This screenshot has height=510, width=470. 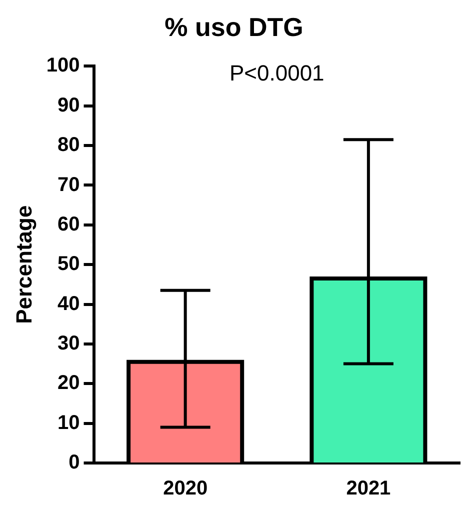 What do you see at coordinates (69, 185) in the screenshot?
I see `y-tick-label: 70` at bounding box center [69, 185].